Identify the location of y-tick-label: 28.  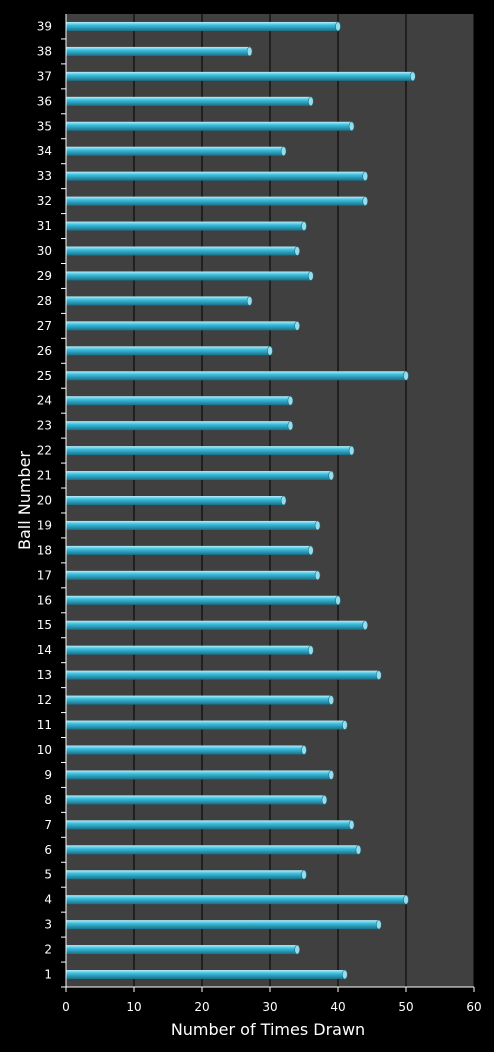
(44, 301).